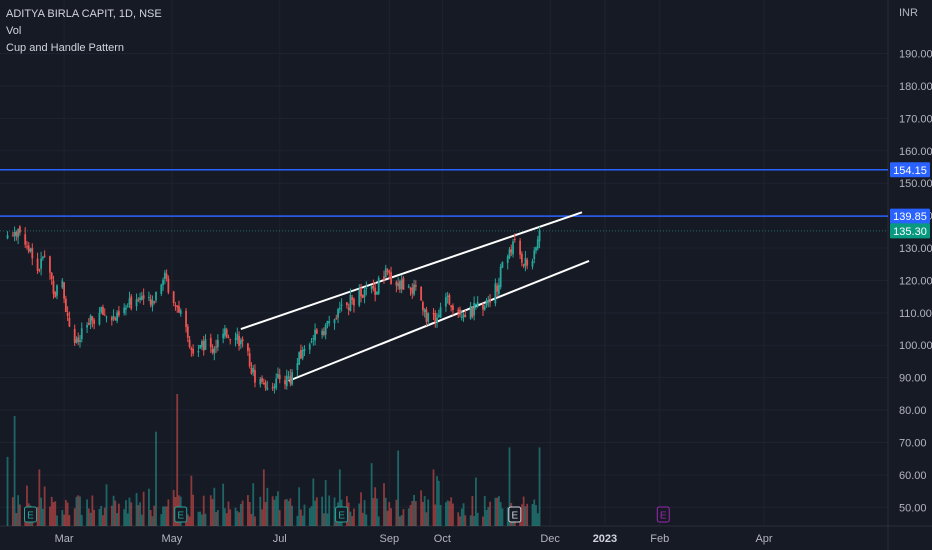 The width and height of the screenshot is (932, 550). What do you see at coordinates (415, 296) in the screenshot?
I see `trendlines` at bounding box center [415, 296].